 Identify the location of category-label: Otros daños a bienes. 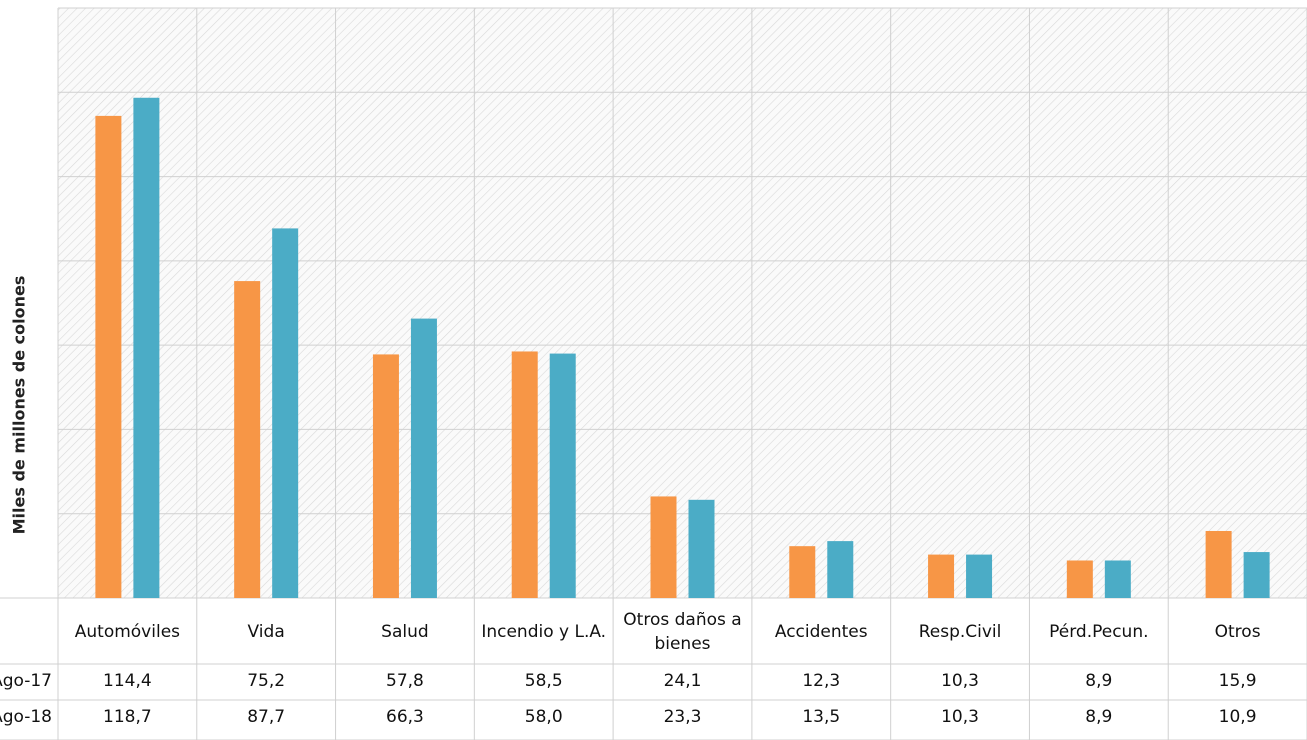
(682, 632).